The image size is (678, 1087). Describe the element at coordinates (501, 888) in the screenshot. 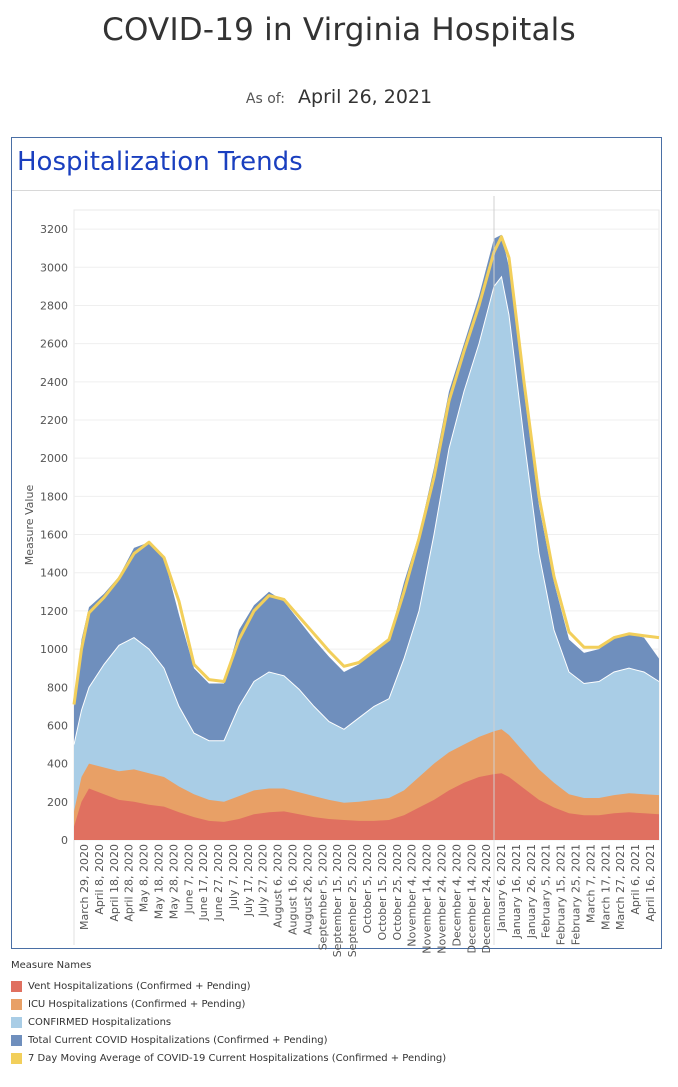

I see `x-tick-label: January 6, 2021` at that location.